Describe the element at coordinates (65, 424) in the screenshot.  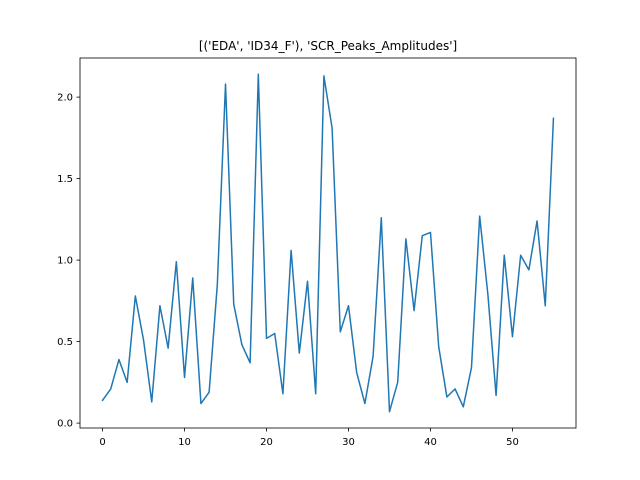
I see `y-tick-label: 0.0` at that location.